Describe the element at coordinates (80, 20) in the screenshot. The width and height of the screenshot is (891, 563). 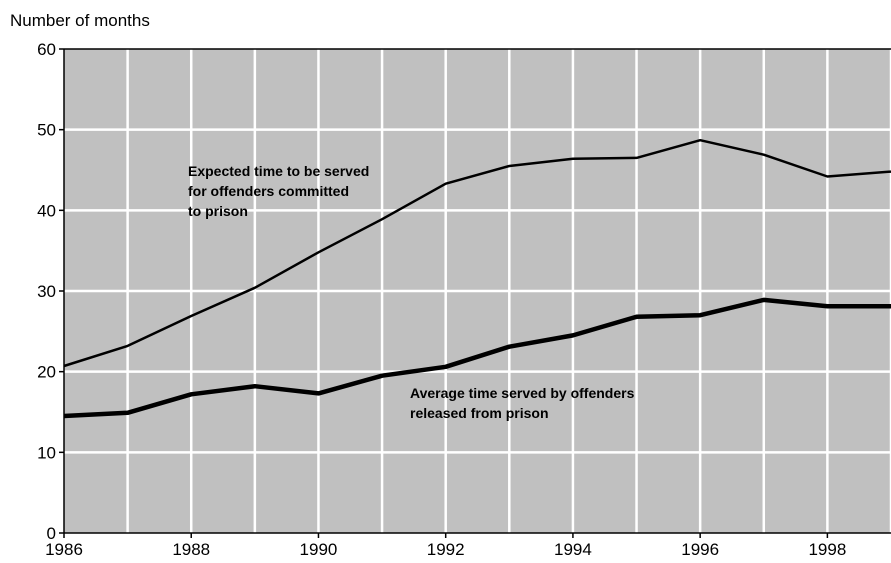
I see `y-axis-label: Number of months` at that location.